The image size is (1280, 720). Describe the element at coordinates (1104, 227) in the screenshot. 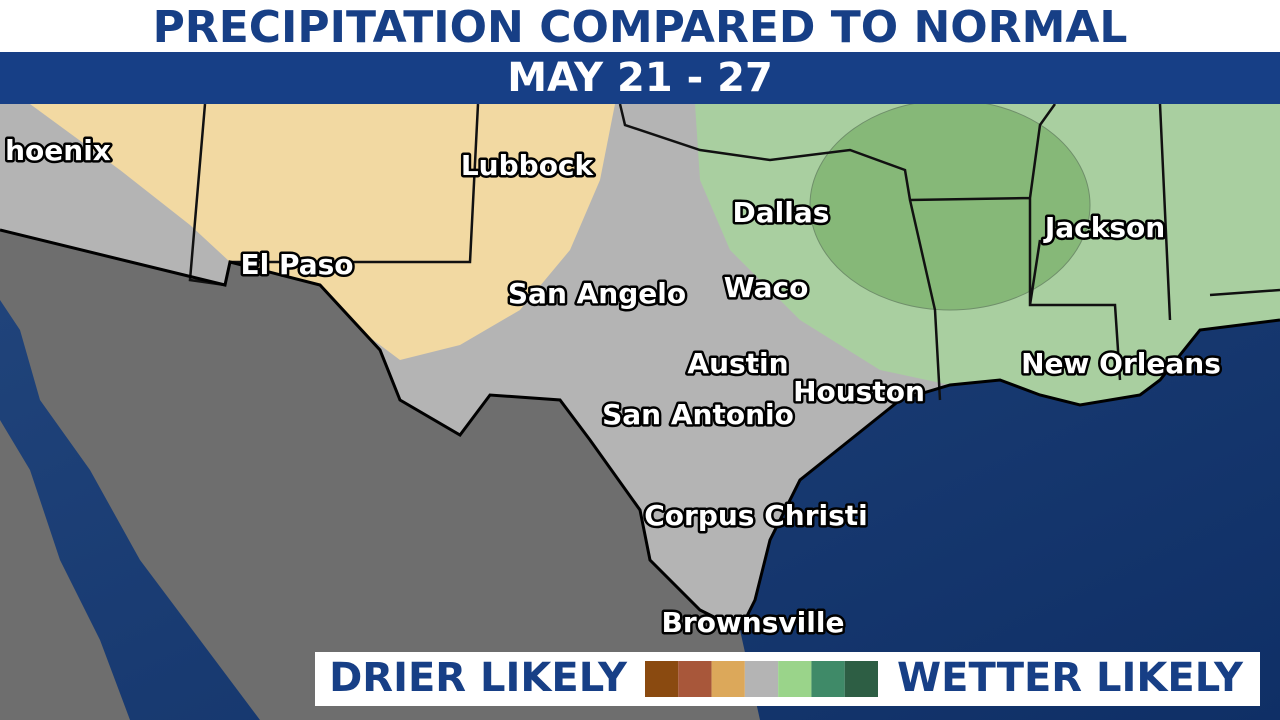

I see `city-label: Jackson` at that location.